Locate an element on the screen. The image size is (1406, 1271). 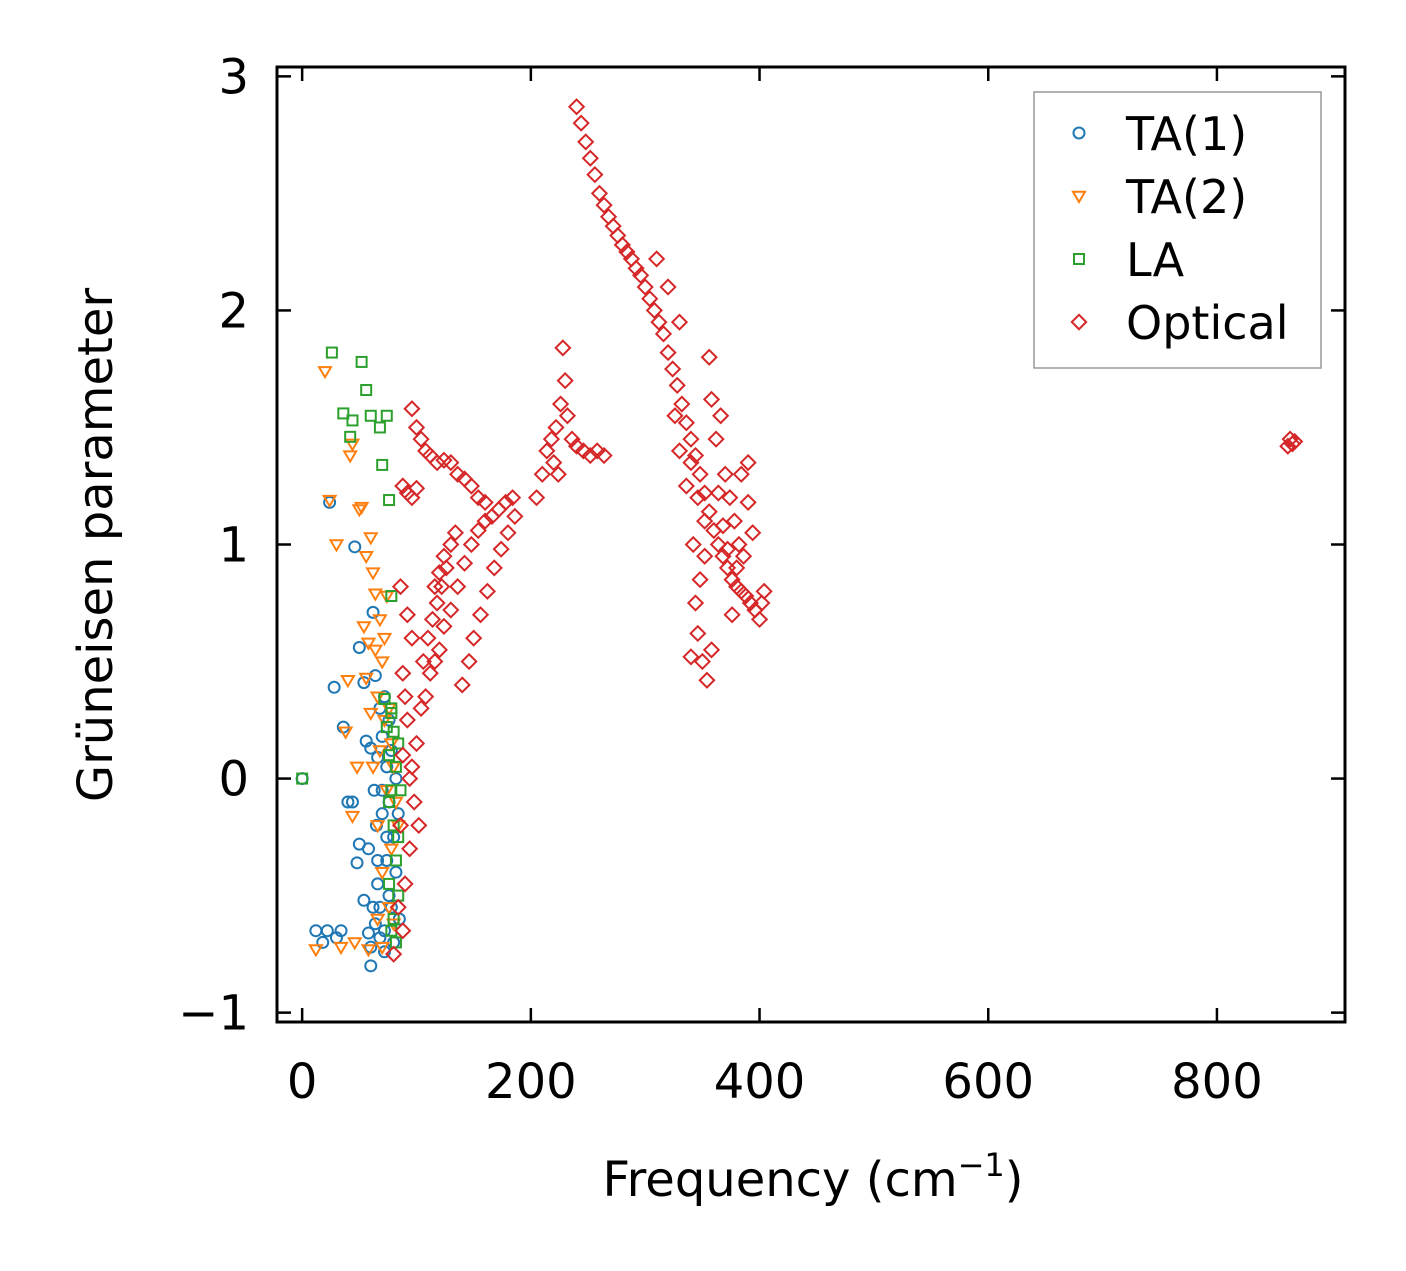
legend: TA(1) TA(2) LA Optical is located at coordinates (1177, 230).